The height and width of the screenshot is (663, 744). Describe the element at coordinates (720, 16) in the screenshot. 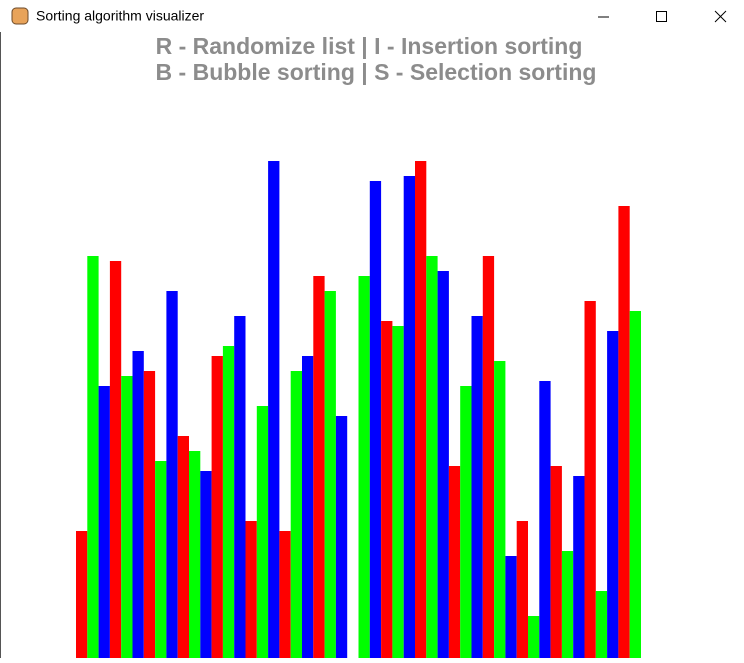

I see `close-button` at that location.